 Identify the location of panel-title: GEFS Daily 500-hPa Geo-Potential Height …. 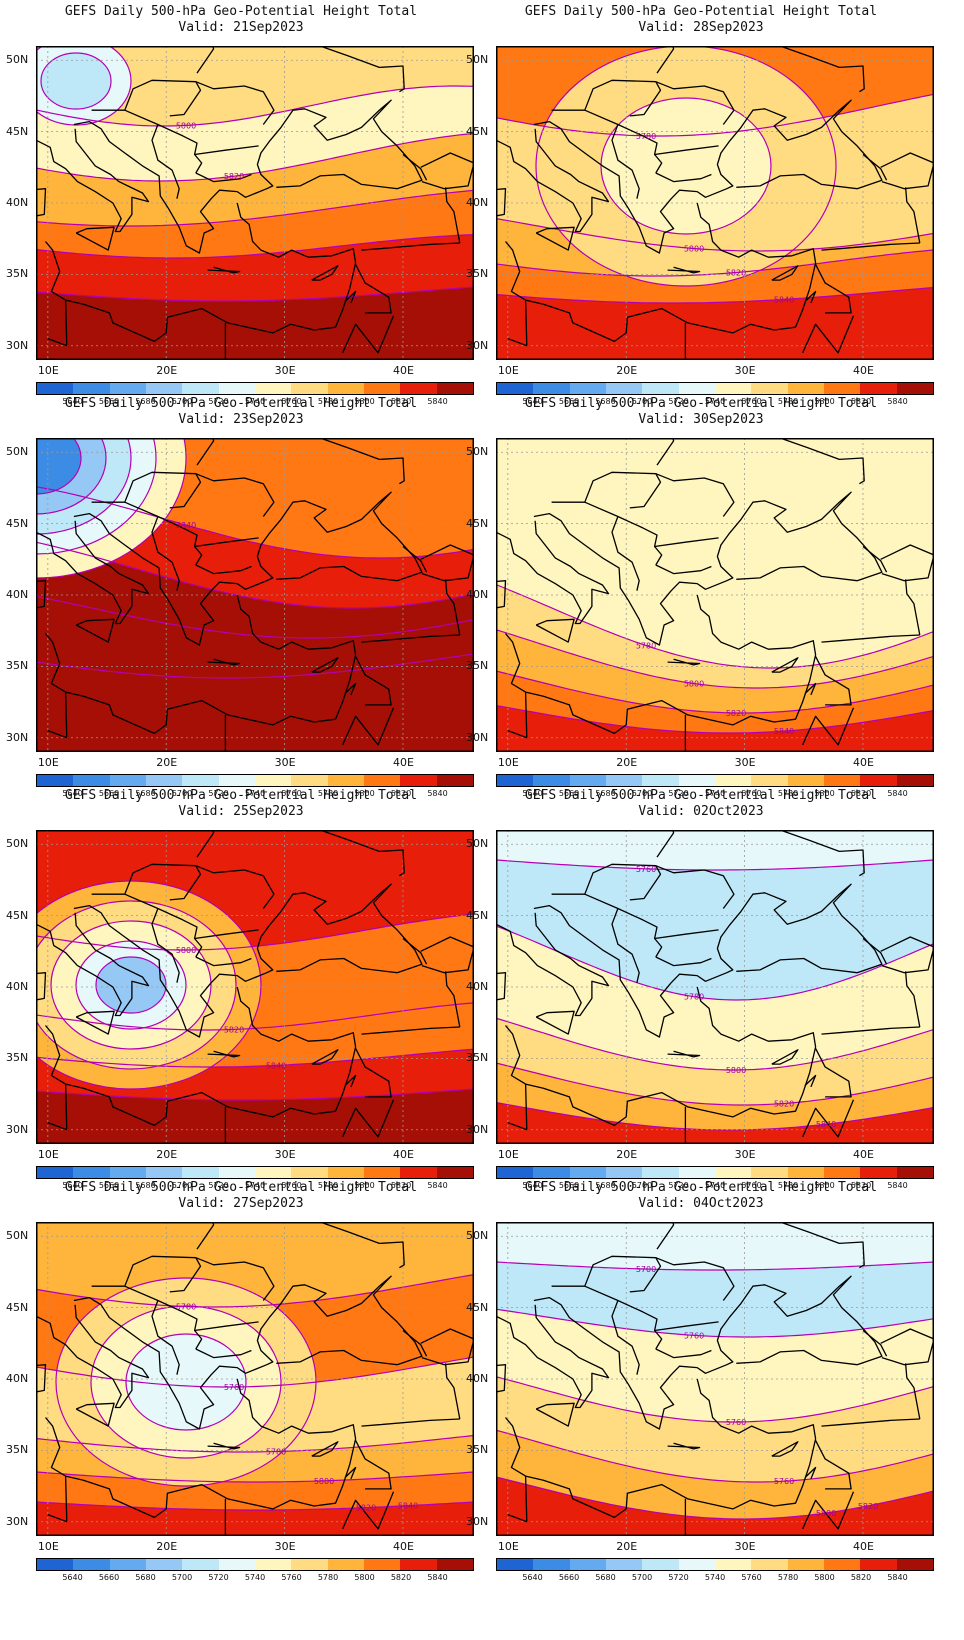
(701, 1187).